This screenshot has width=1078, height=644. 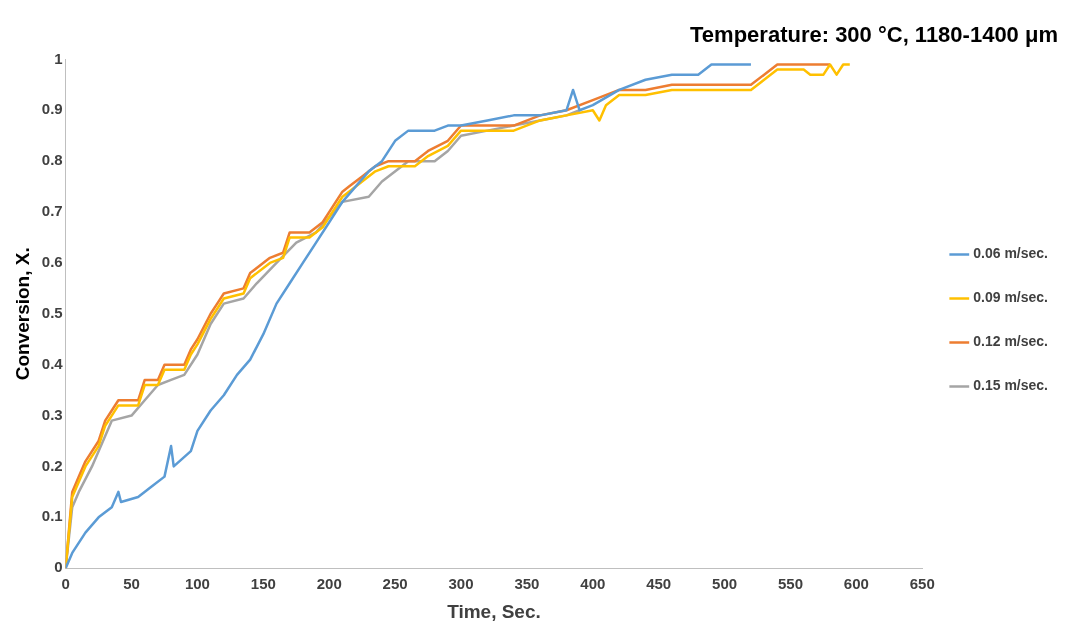 I want to click on y-tick-label: 0.7, so click(x=52, y=211).